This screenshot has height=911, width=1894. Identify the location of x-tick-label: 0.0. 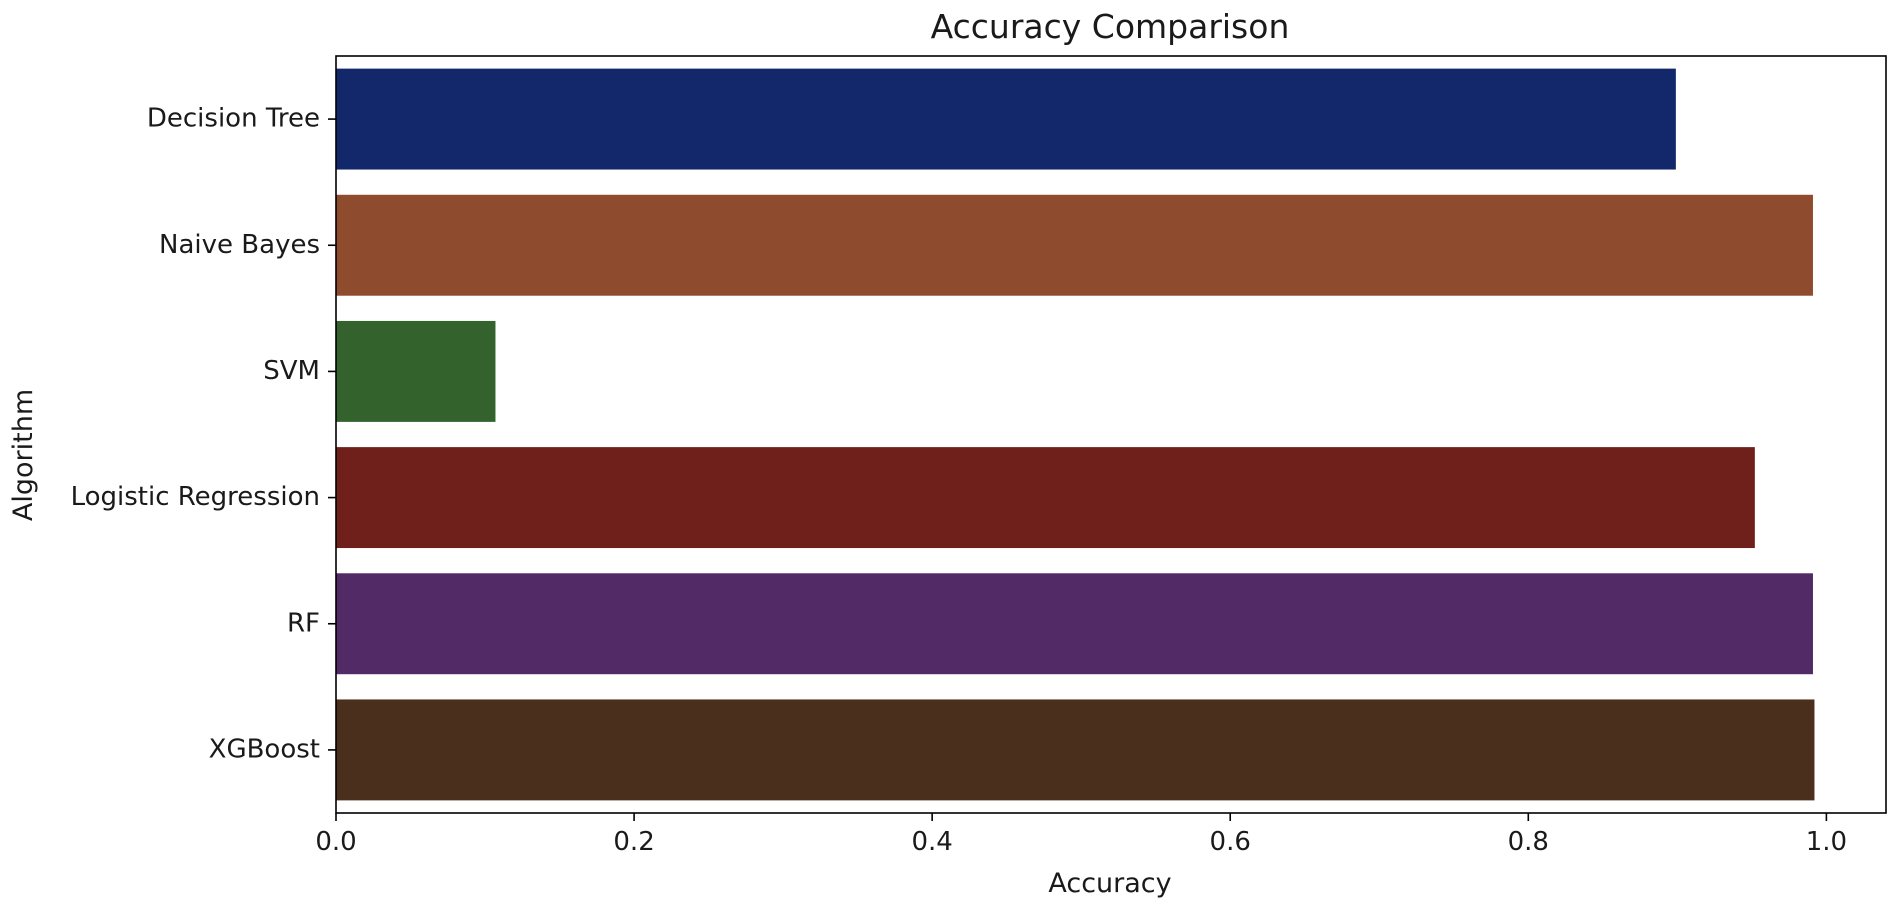
(335, 842).